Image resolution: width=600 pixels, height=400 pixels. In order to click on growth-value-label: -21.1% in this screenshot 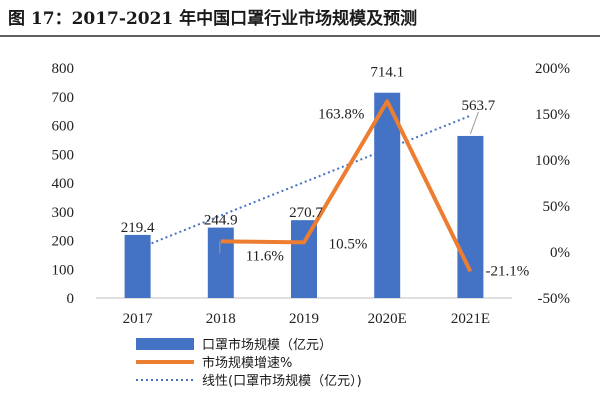, I will do `click(508, 271)`.